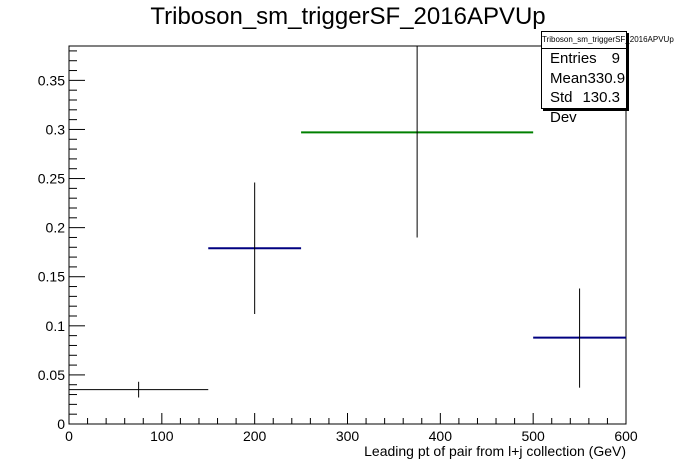 The image size is (696, 472). Describe the element at coordinates (162, 436) in the screenshot. I see `x-tick-label: 100` at that location.